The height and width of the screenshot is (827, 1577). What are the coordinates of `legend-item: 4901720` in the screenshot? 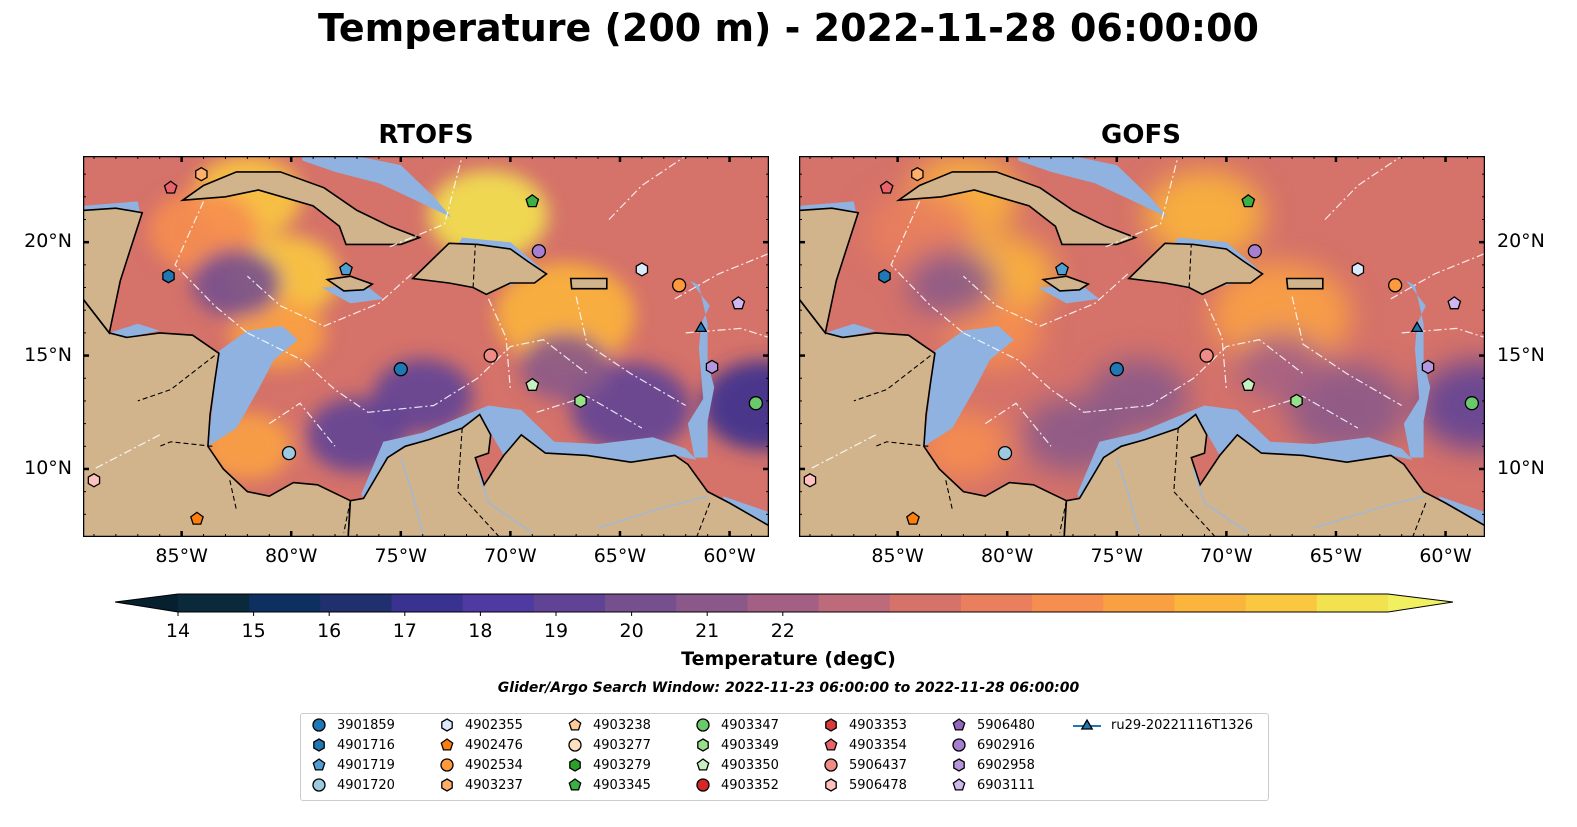 It's located at (353, 785).